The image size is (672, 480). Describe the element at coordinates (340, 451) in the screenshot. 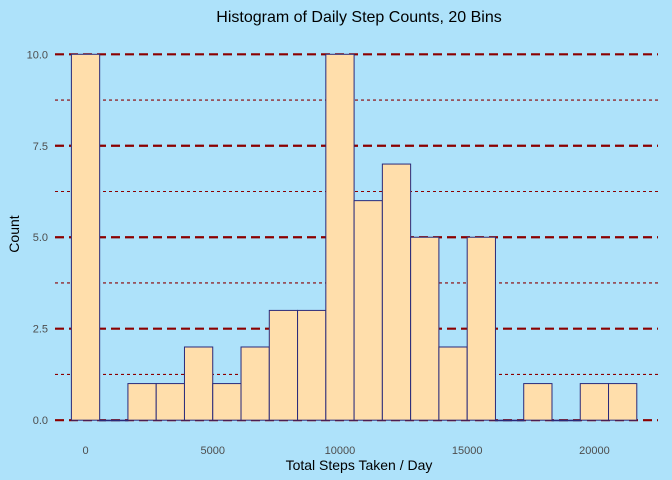

I see `x-tick-label: 10000` at that location.